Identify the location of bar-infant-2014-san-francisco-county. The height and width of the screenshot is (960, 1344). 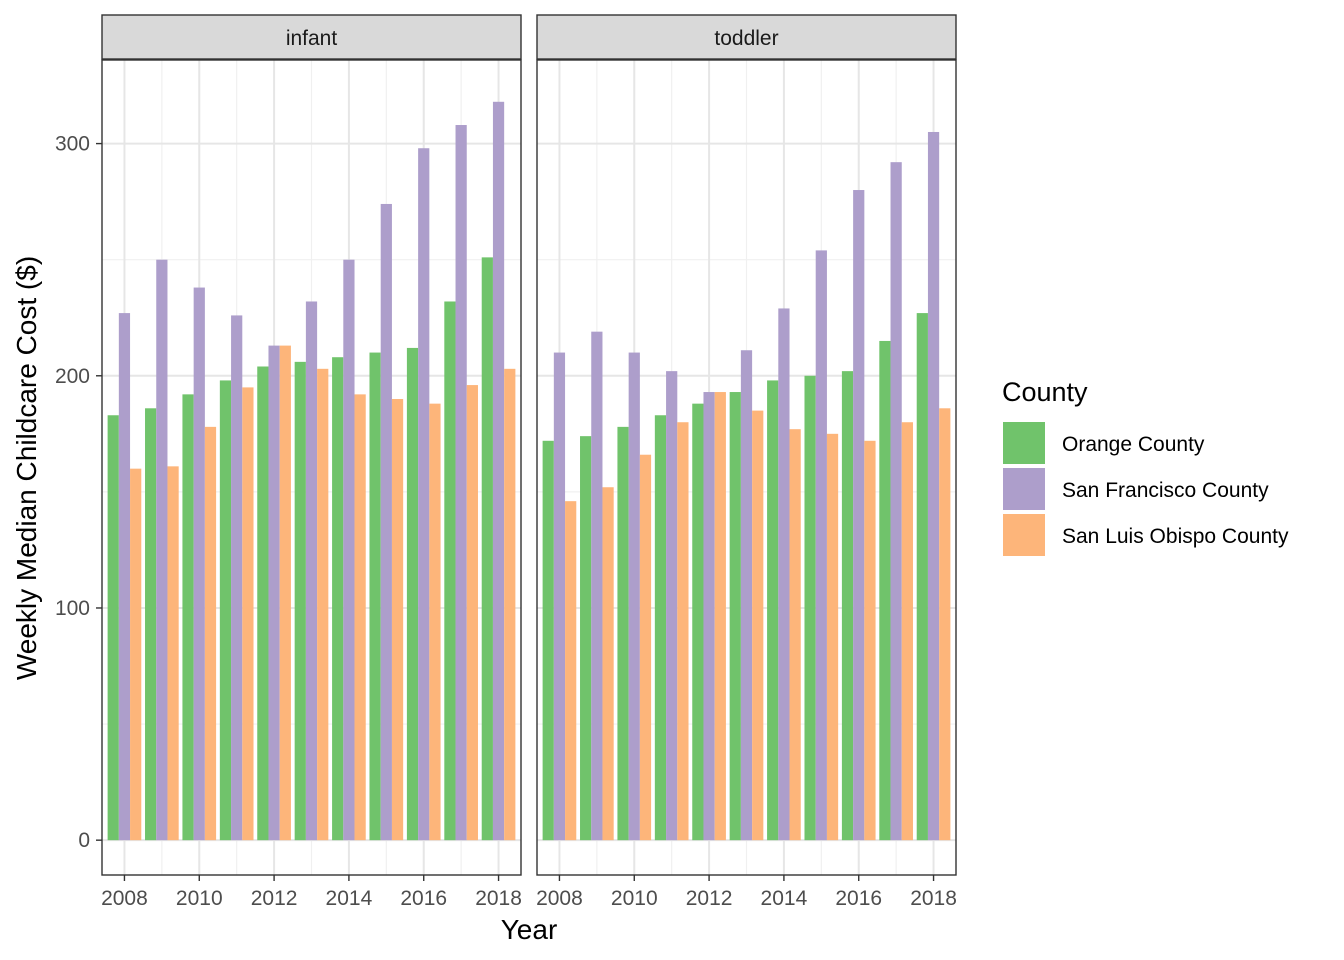
(349, 550).